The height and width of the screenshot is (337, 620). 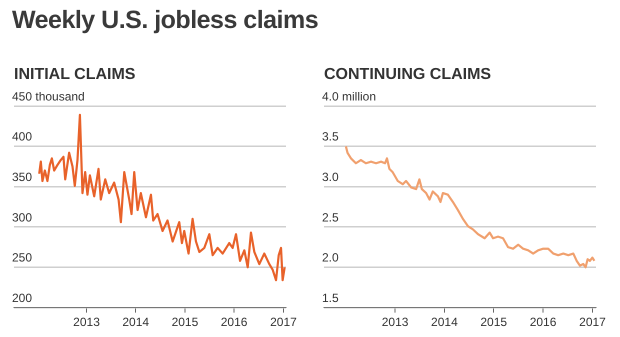 I want to click on text: Weekly U.S. jobless claims, so click(x=165, y=20).